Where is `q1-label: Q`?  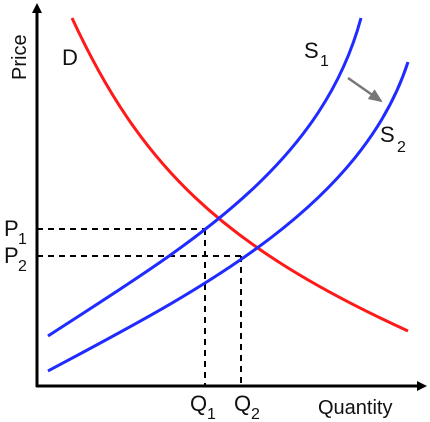 q1-label: Q is located at coordinates (198, 403).